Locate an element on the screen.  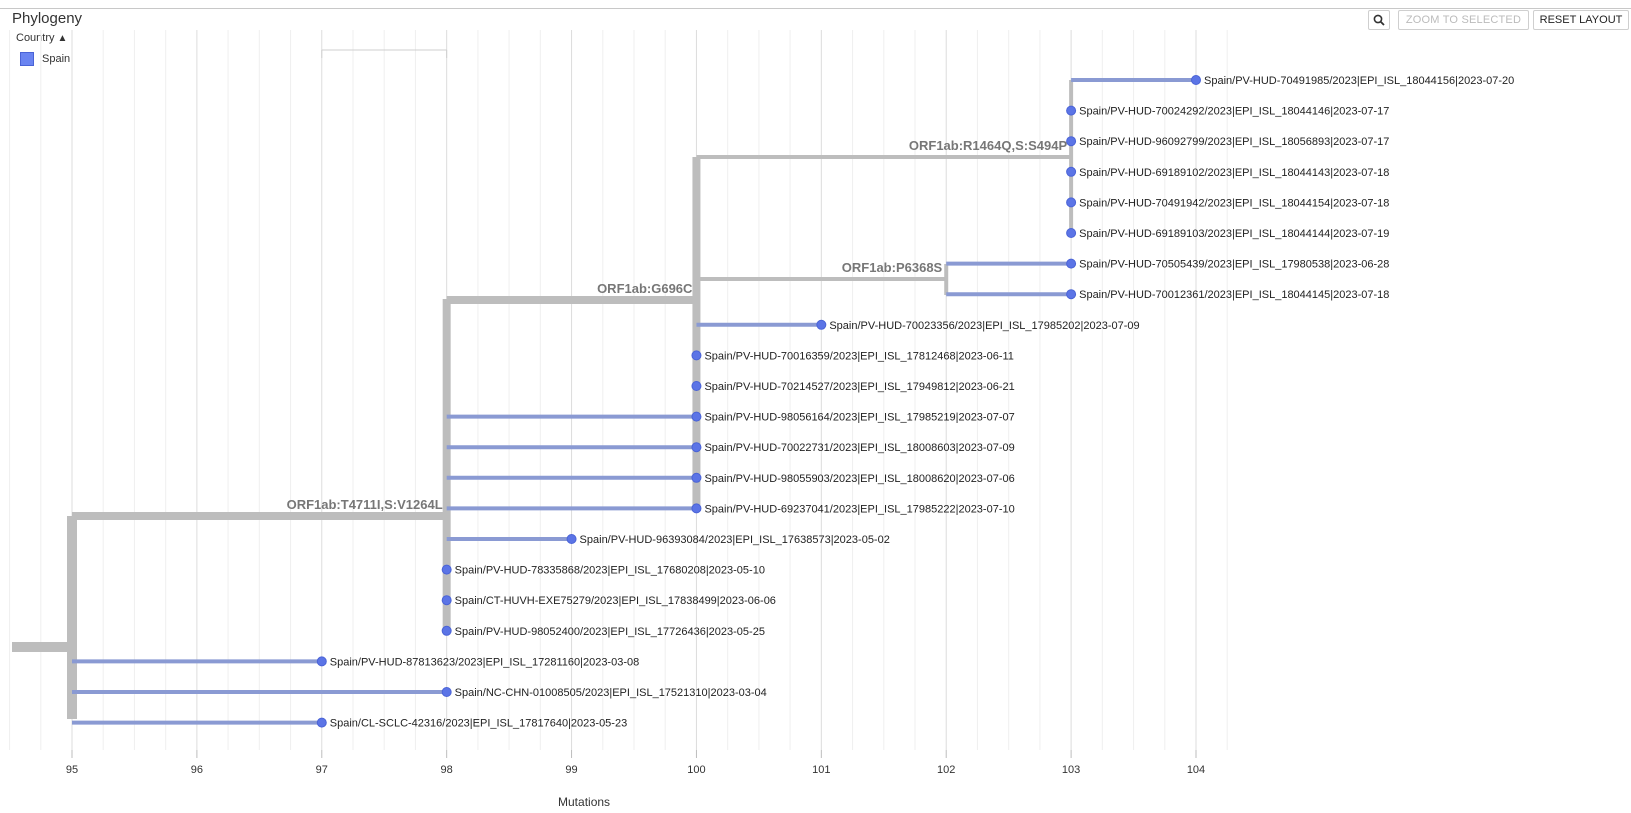
axis-tick-label: 104 is located at coordinates (1196, 770).